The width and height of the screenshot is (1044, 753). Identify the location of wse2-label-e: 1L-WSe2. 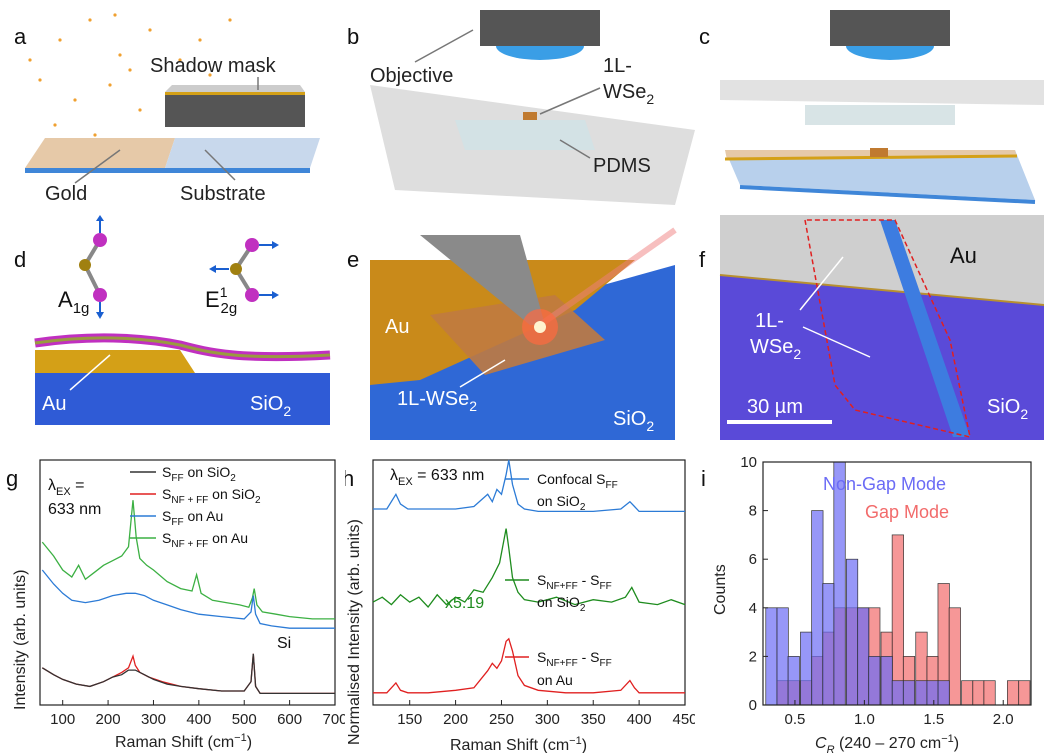
(437, 401).